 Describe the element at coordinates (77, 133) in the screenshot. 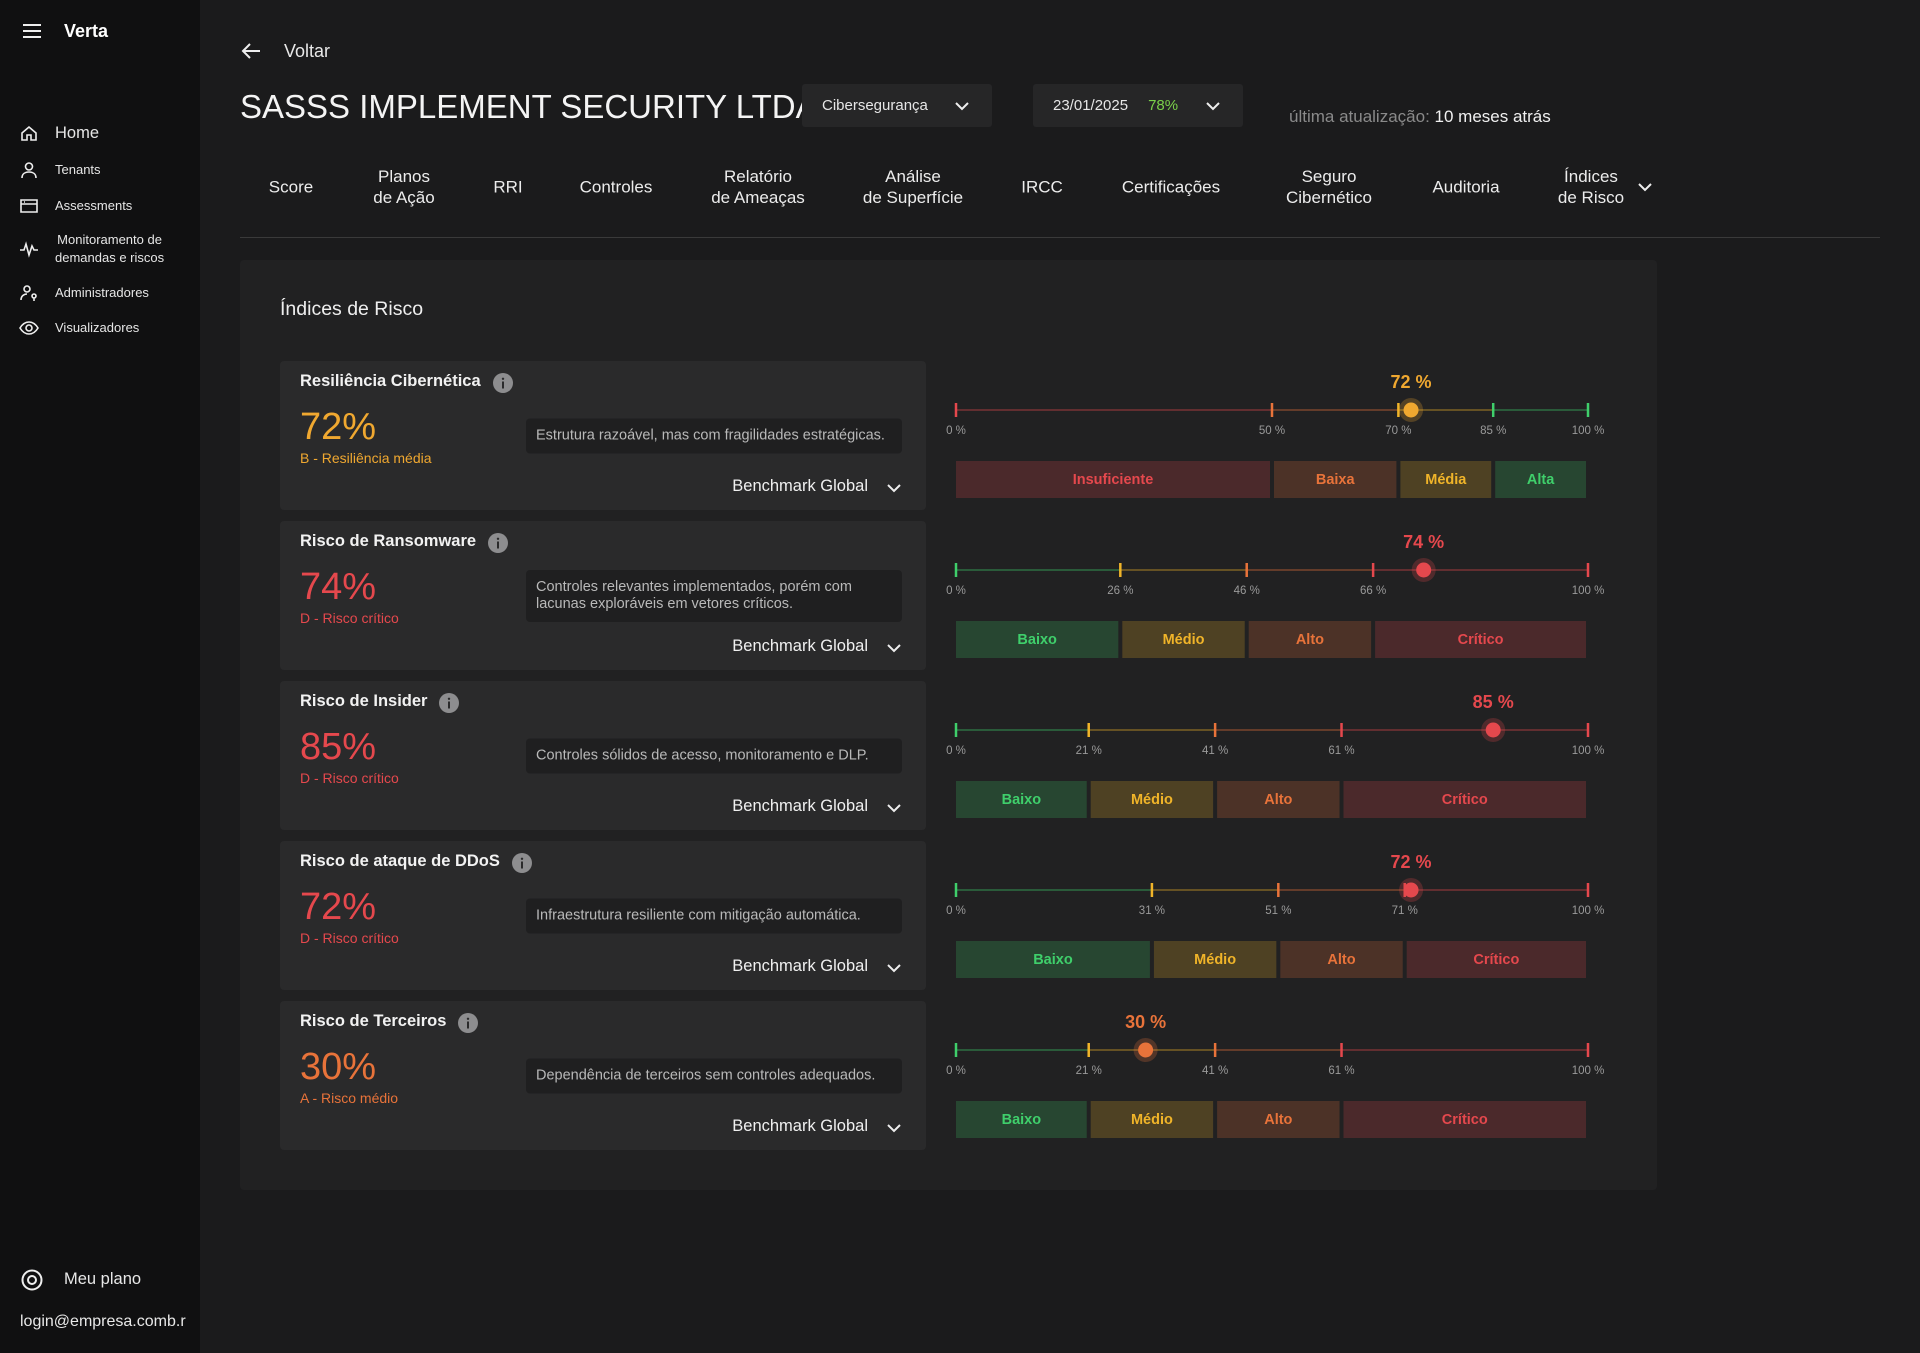

I see `nav-item: Home` at that location.